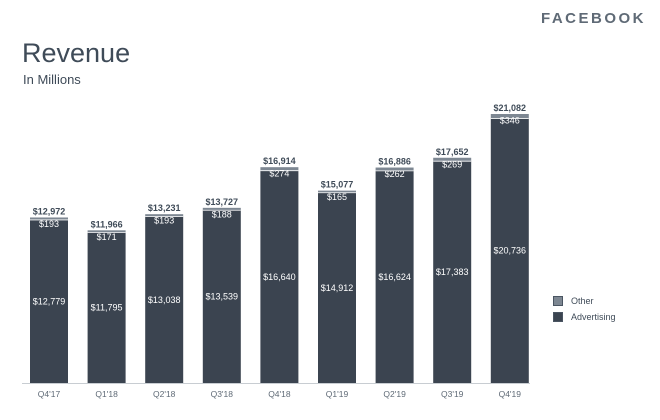 This screenshot has width=660, height=420. I want to click on data-label-other: $188, so click(222, 214).